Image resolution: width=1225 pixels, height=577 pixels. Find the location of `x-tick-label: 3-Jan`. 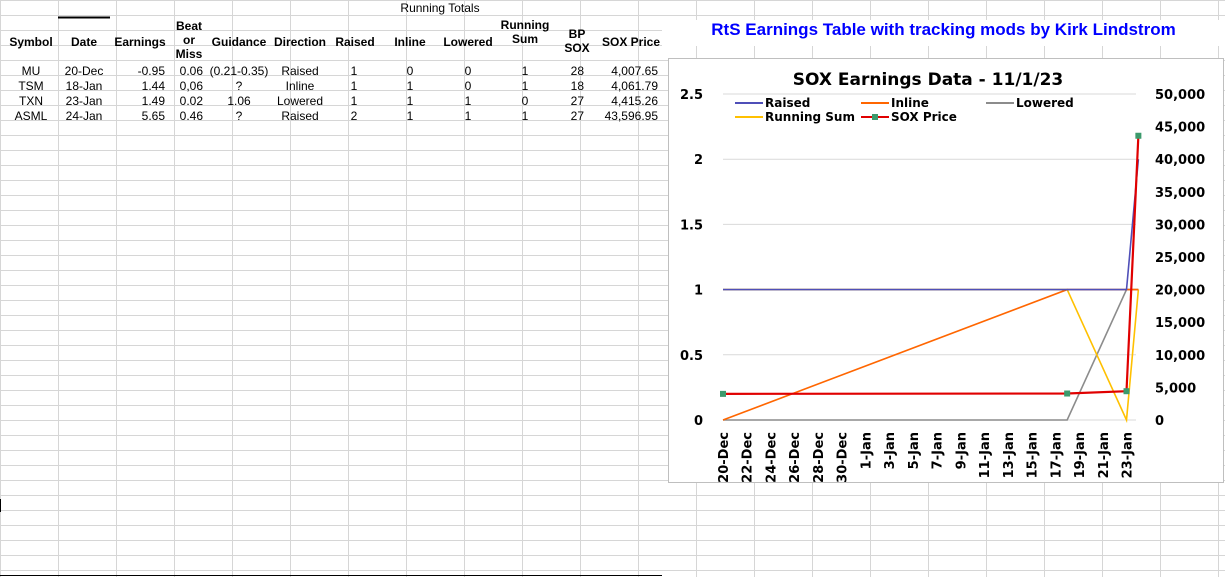

x-tick-label: 3-Jan is located at coordinates (890, 450).